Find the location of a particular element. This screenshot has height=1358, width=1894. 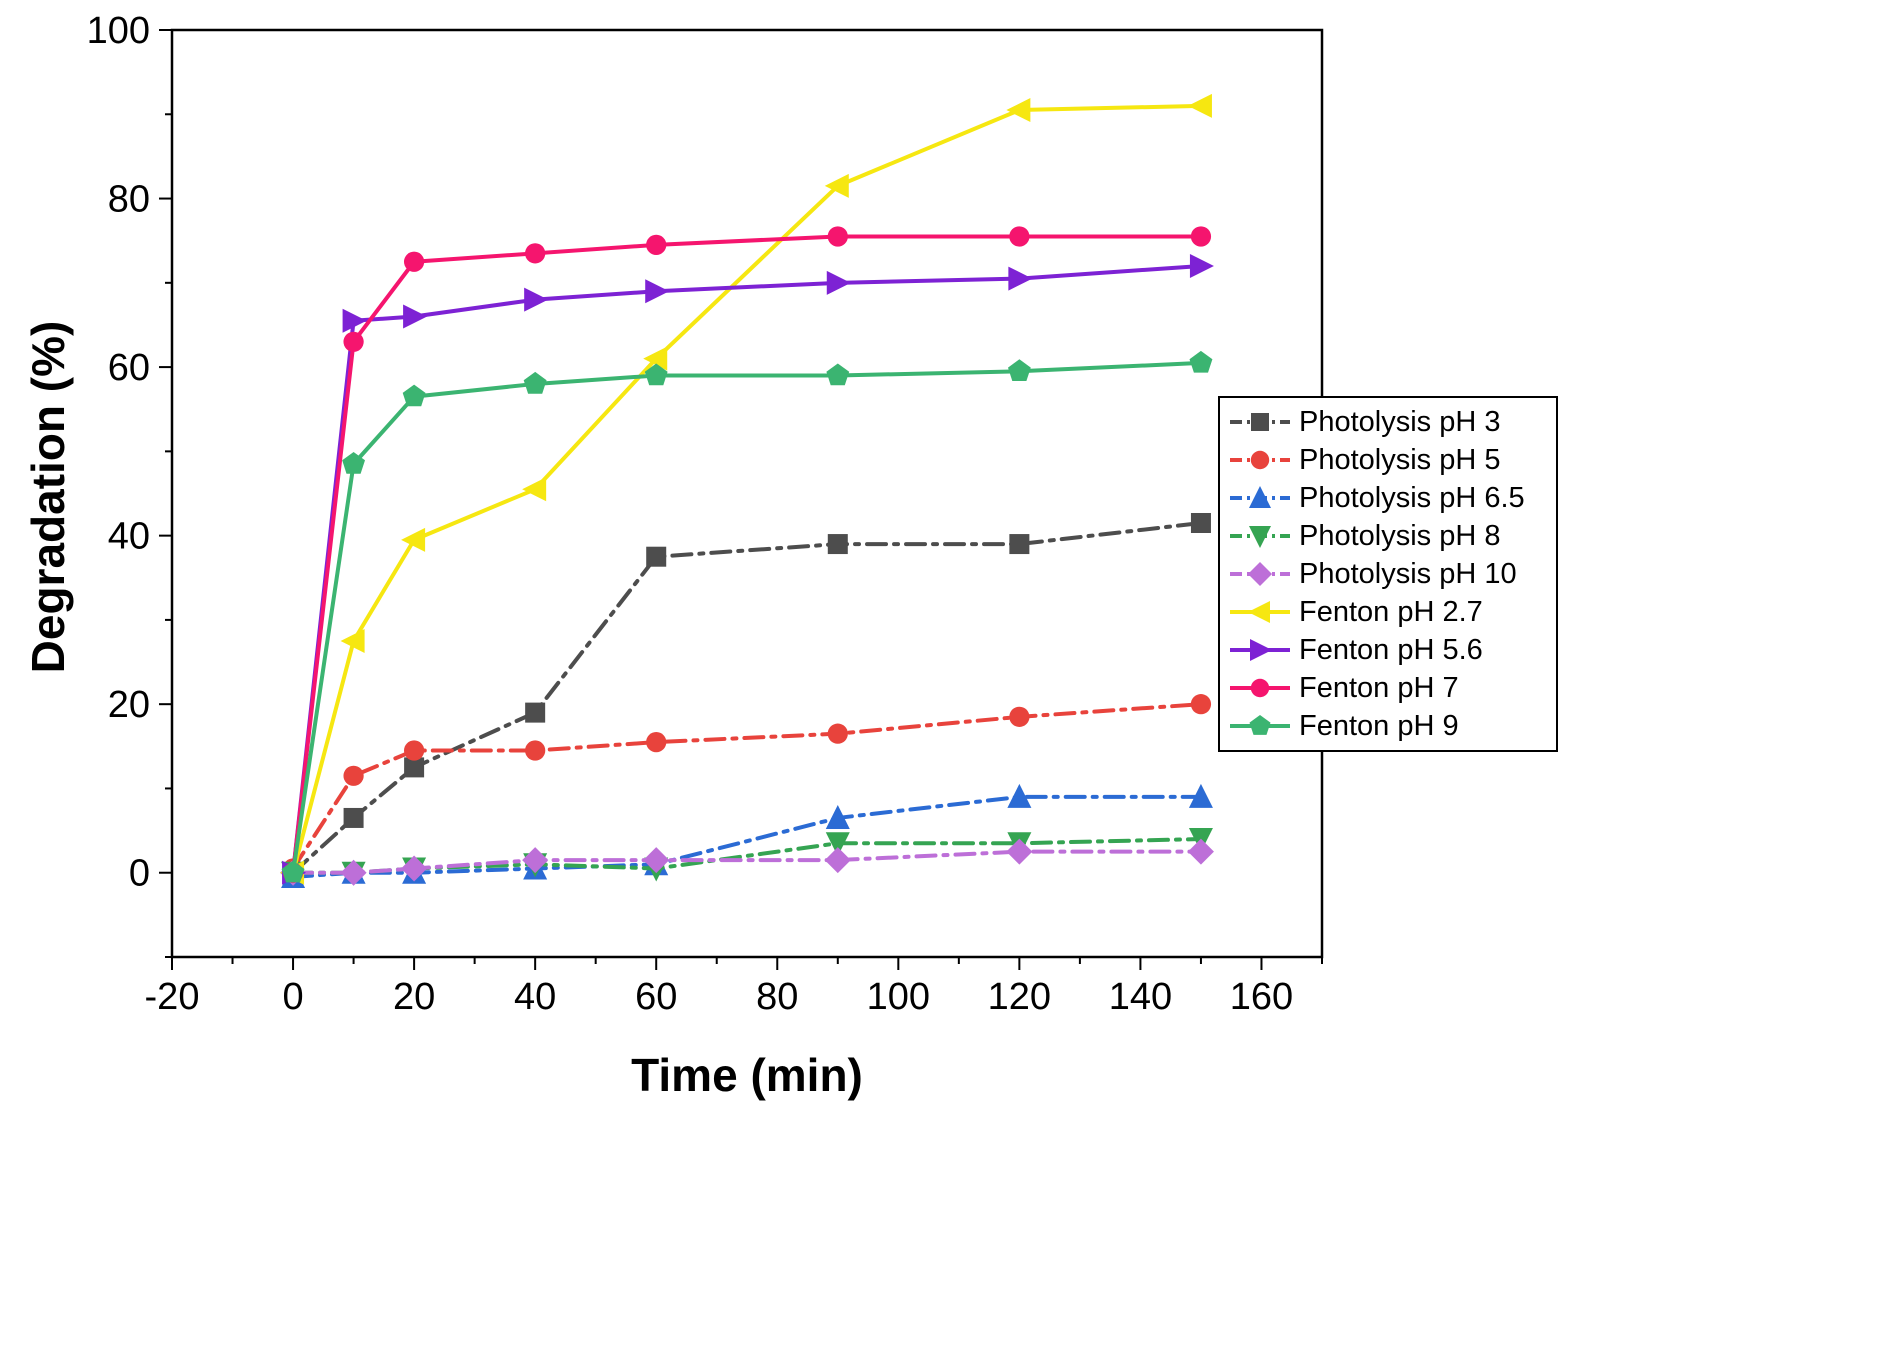

legend-label: Photolysis pH 3 is located at coordinates (1400, 421).